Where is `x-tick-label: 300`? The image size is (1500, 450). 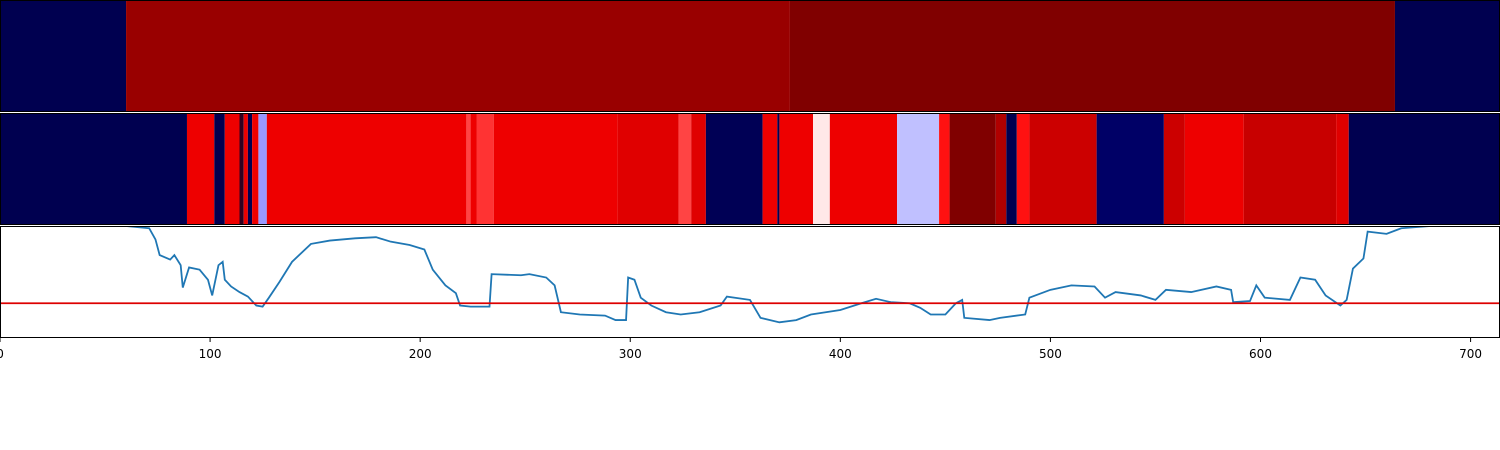 x-tick-label: 300 is located at coordinates (630, 354).